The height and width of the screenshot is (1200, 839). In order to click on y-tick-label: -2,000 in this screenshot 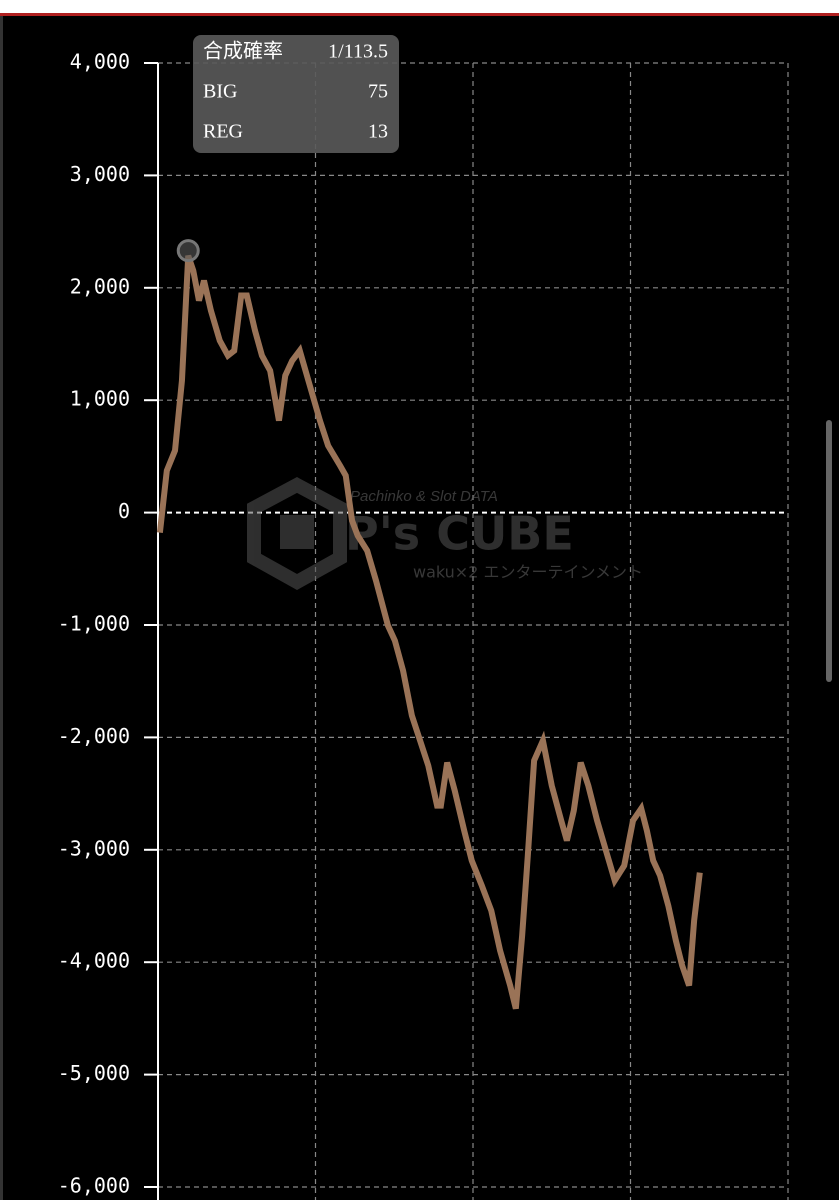, I will do `click(94, 736)`.